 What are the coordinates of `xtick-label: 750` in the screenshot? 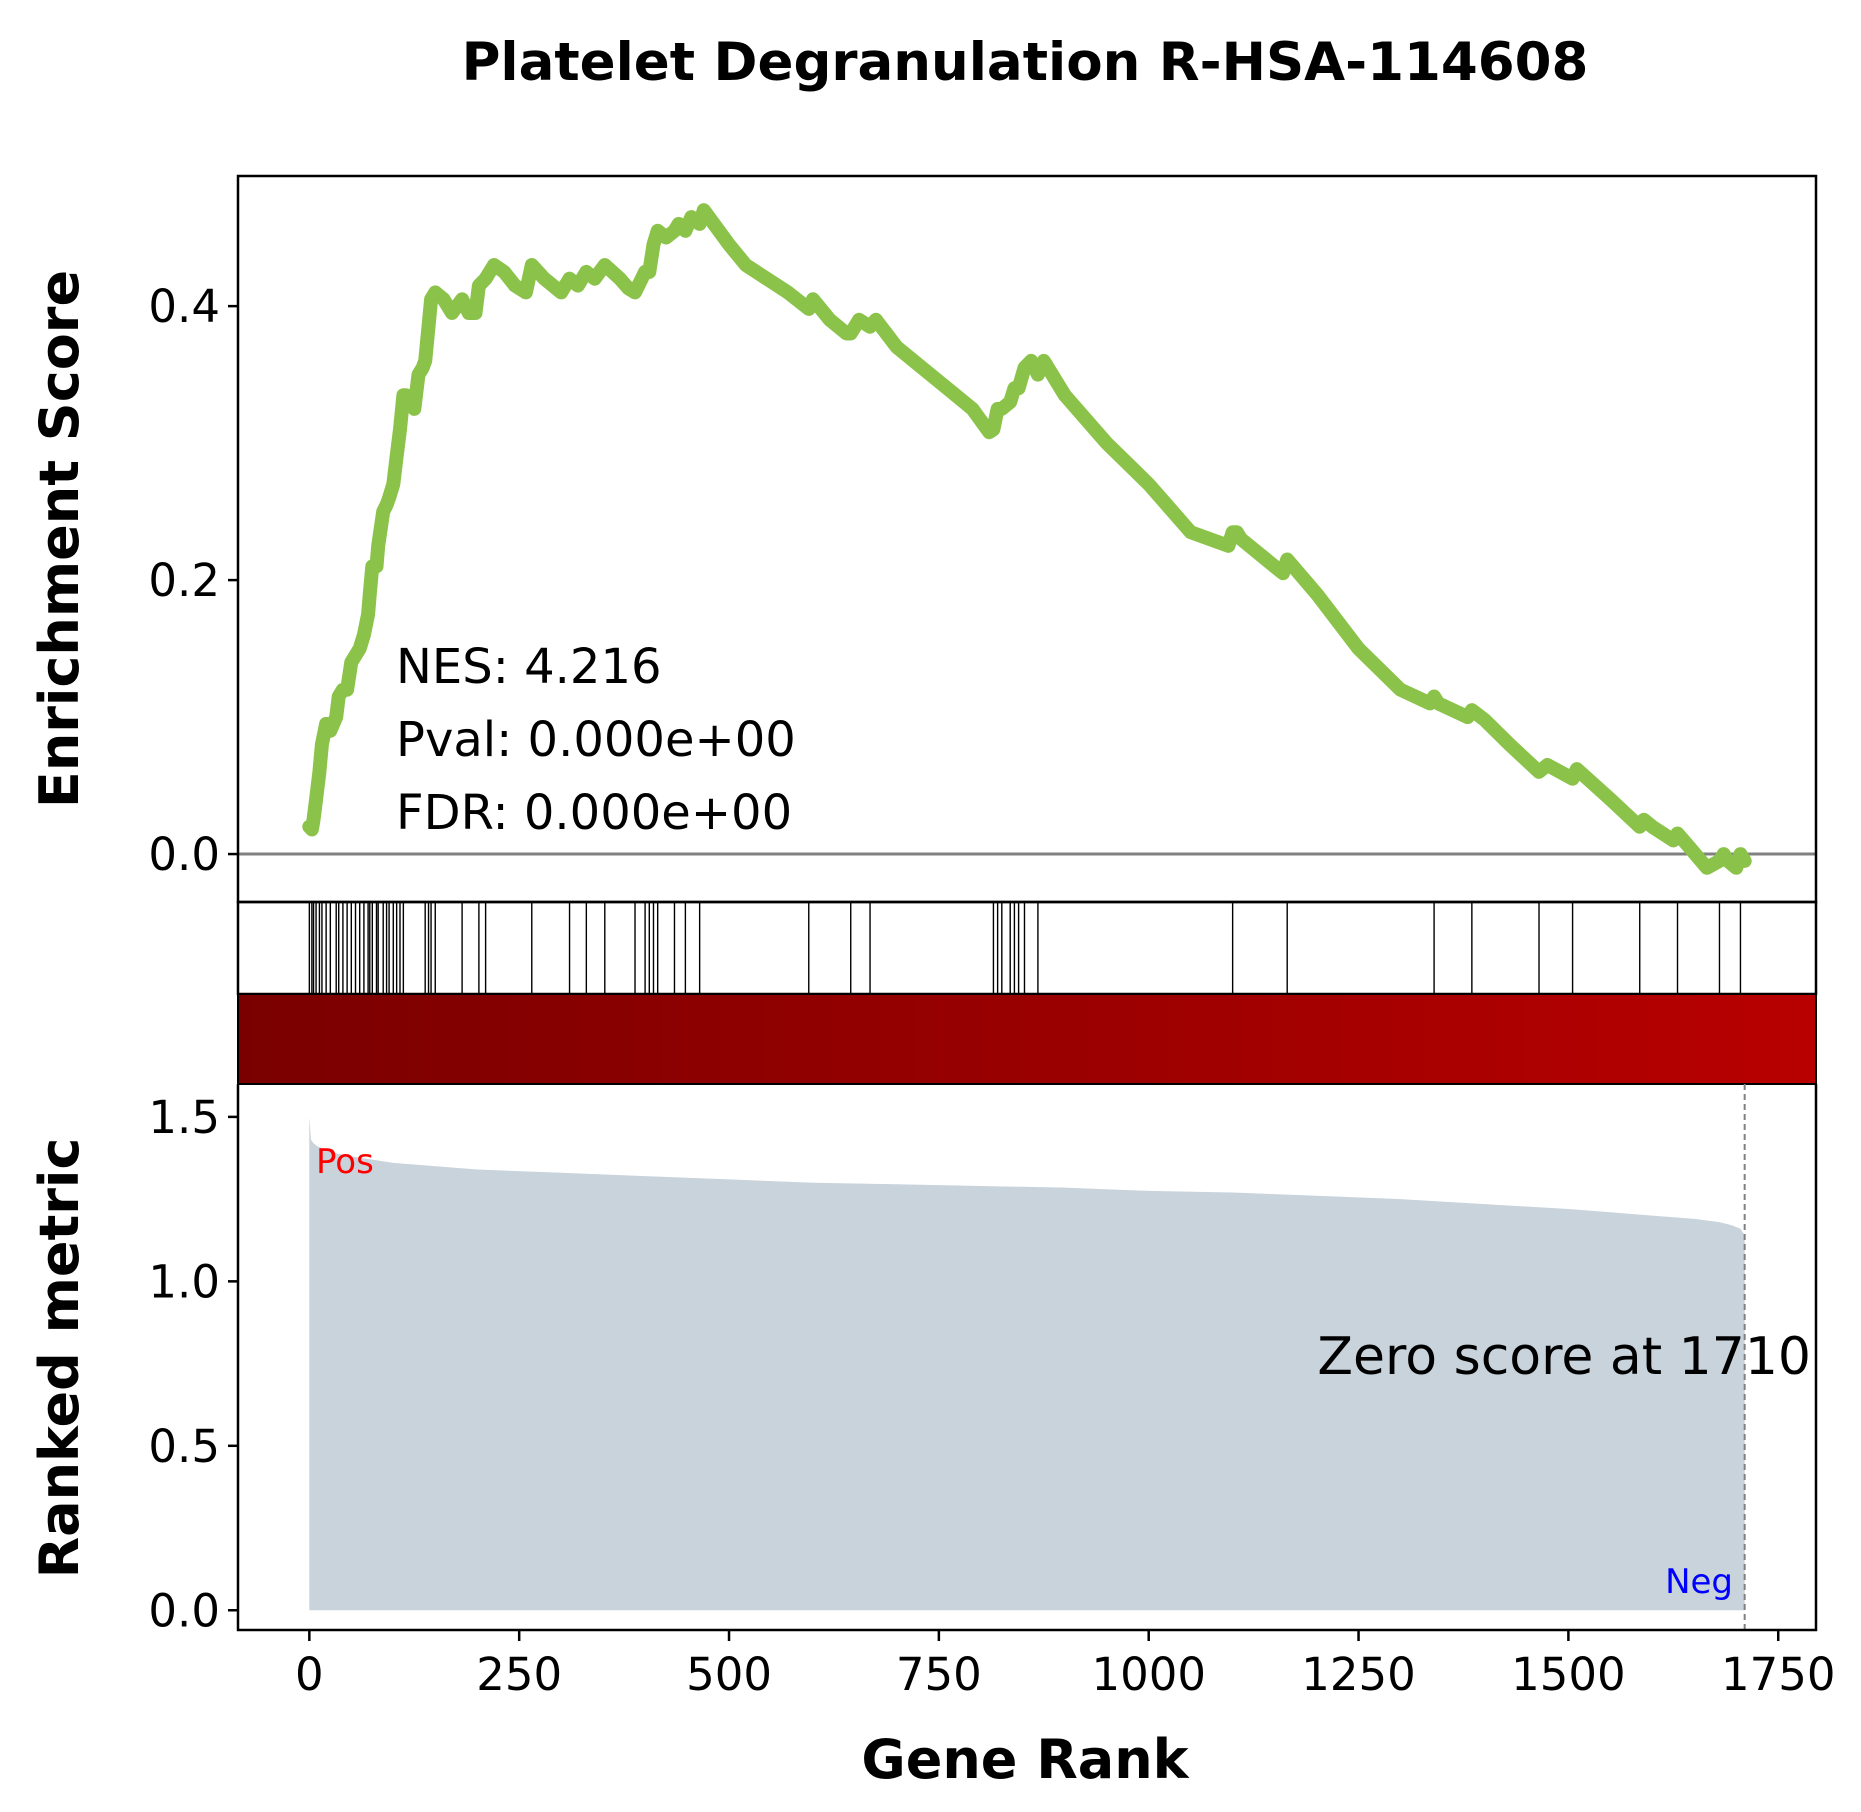 It's located at (939, 1674).